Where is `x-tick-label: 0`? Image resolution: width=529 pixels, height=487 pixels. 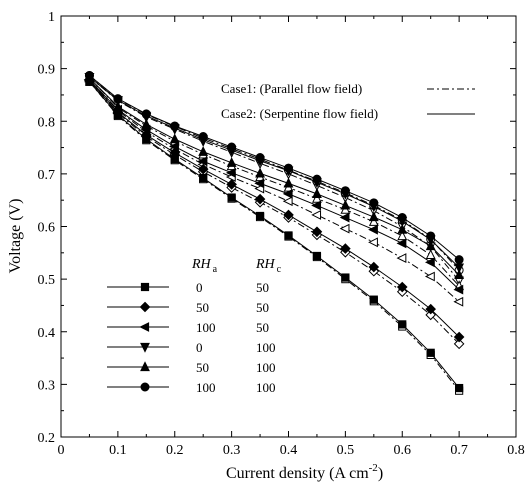 x-tick-label: 0 is located at coordinates (61, 450).